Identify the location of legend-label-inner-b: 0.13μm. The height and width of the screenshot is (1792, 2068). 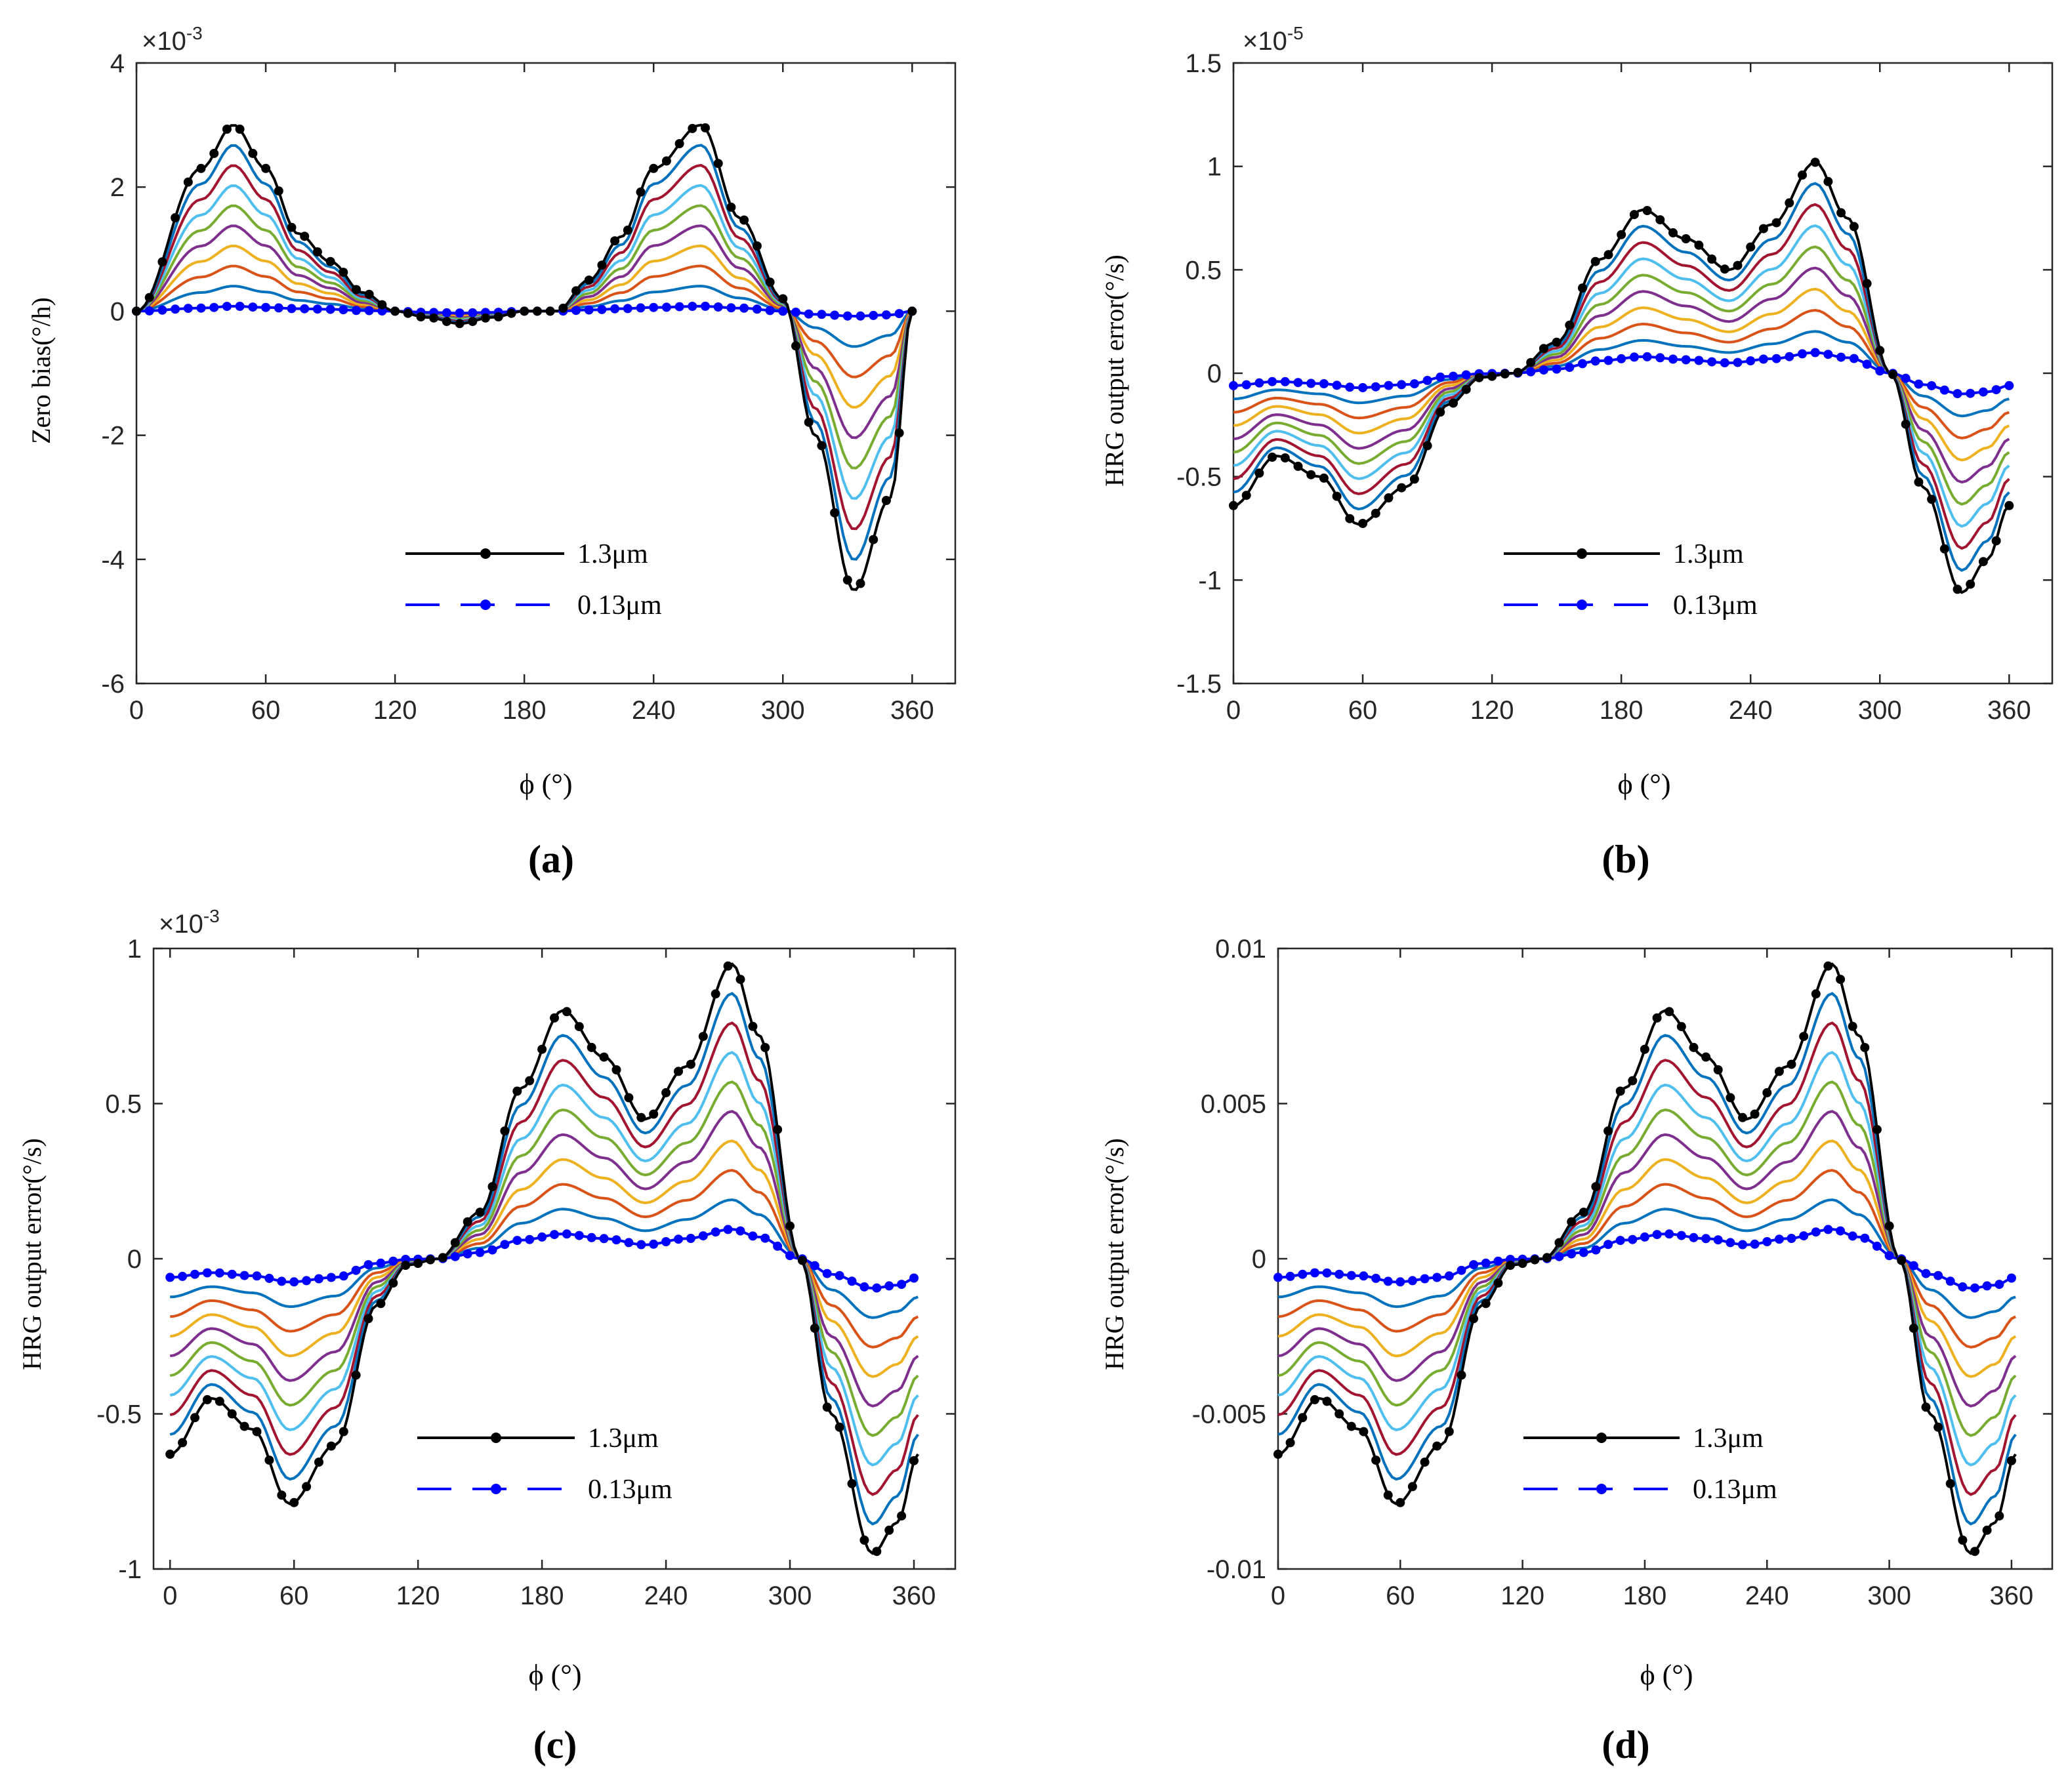
(1716, 605).